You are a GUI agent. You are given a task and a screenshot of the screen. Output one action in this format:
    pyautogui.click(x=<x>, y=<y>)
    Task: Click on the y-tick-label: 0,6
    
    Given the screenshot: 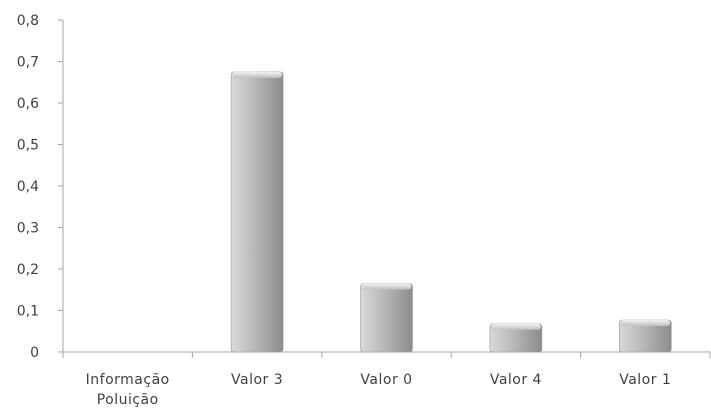 What is the action you would take?
    pyautogui.click(x=28, y=104)
    